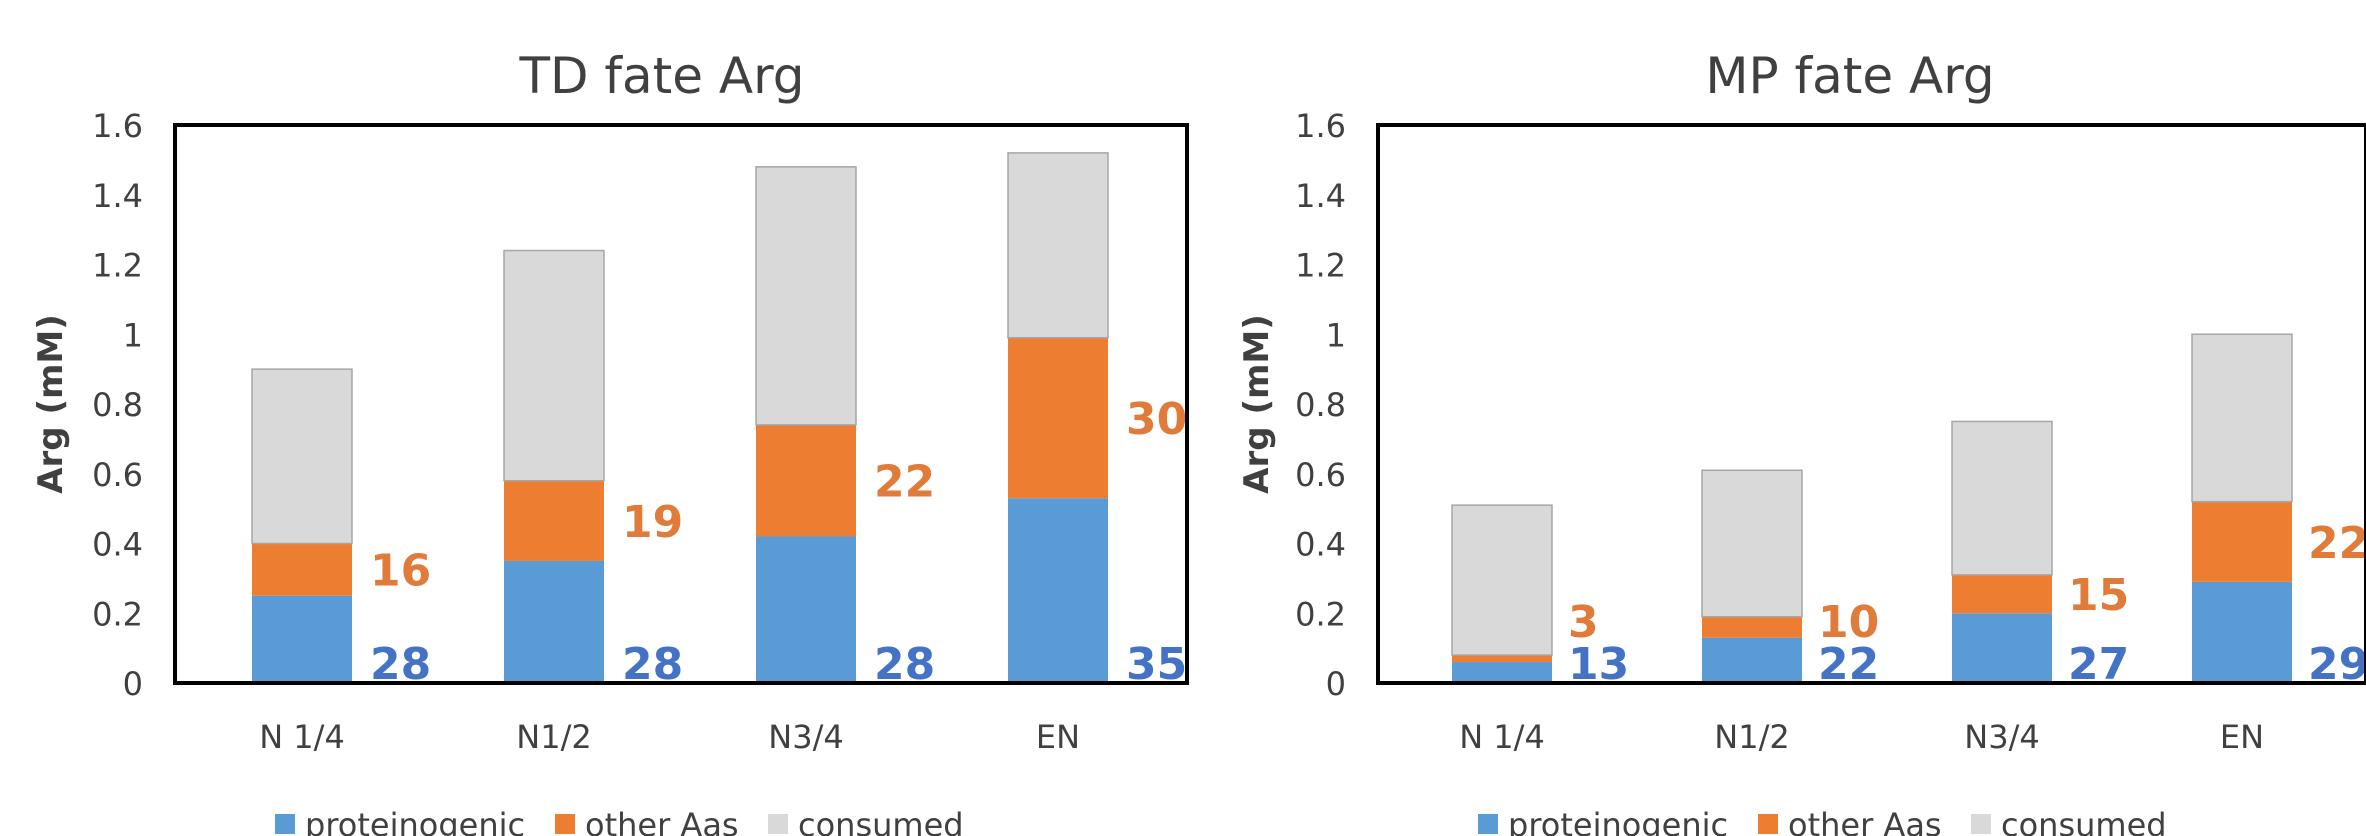 This screenshot has height=836, width=2366. I want to click on chart-title: MP fate Arg, so click(1849, 76).